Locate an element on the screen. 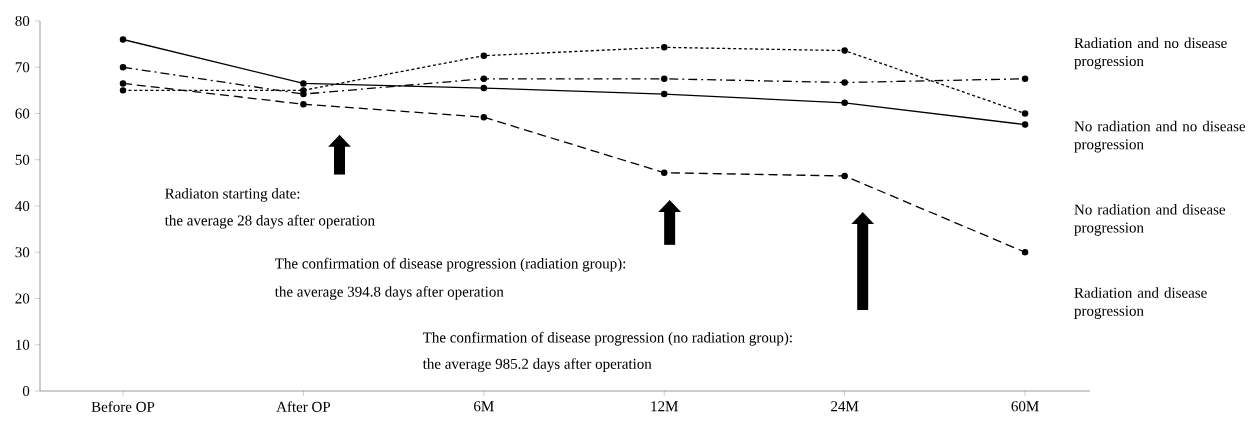  x-tick-label: 24M is located at coordinates (845, 406).